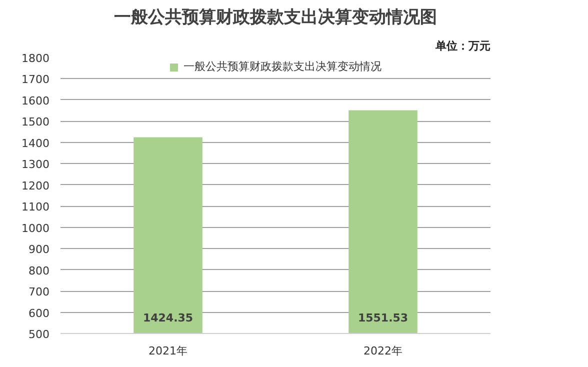 The height and width of the screenshot is (367, 588). What do you see at coordinates (36, 122) in the screenshot?
I see `y-tick-label: 1500` at bounding box center [36, 122].